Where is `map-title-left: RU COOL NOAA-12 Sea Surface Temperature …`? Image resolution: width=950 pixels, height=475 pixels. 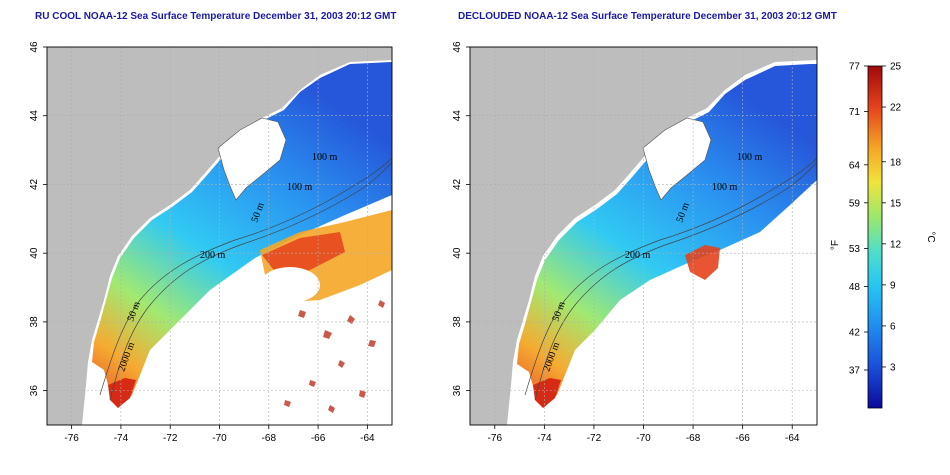 map-title-left: RU COOL NOAA-12 Sea Surface Temperature … is located at coordinates (216, 16).